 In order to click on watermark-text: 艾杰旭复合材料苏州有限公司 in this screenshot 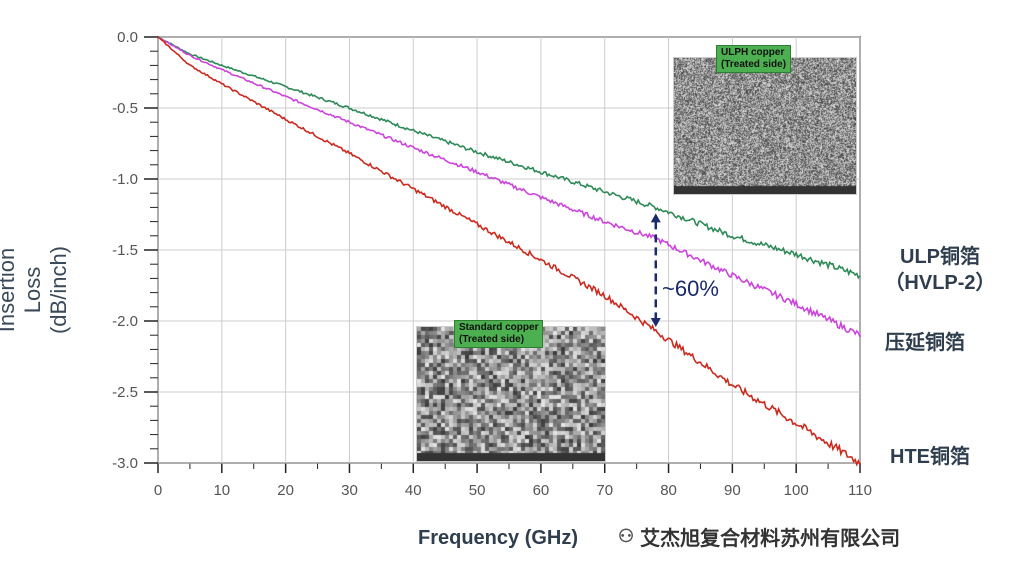, I will do `click(770, 539)`.